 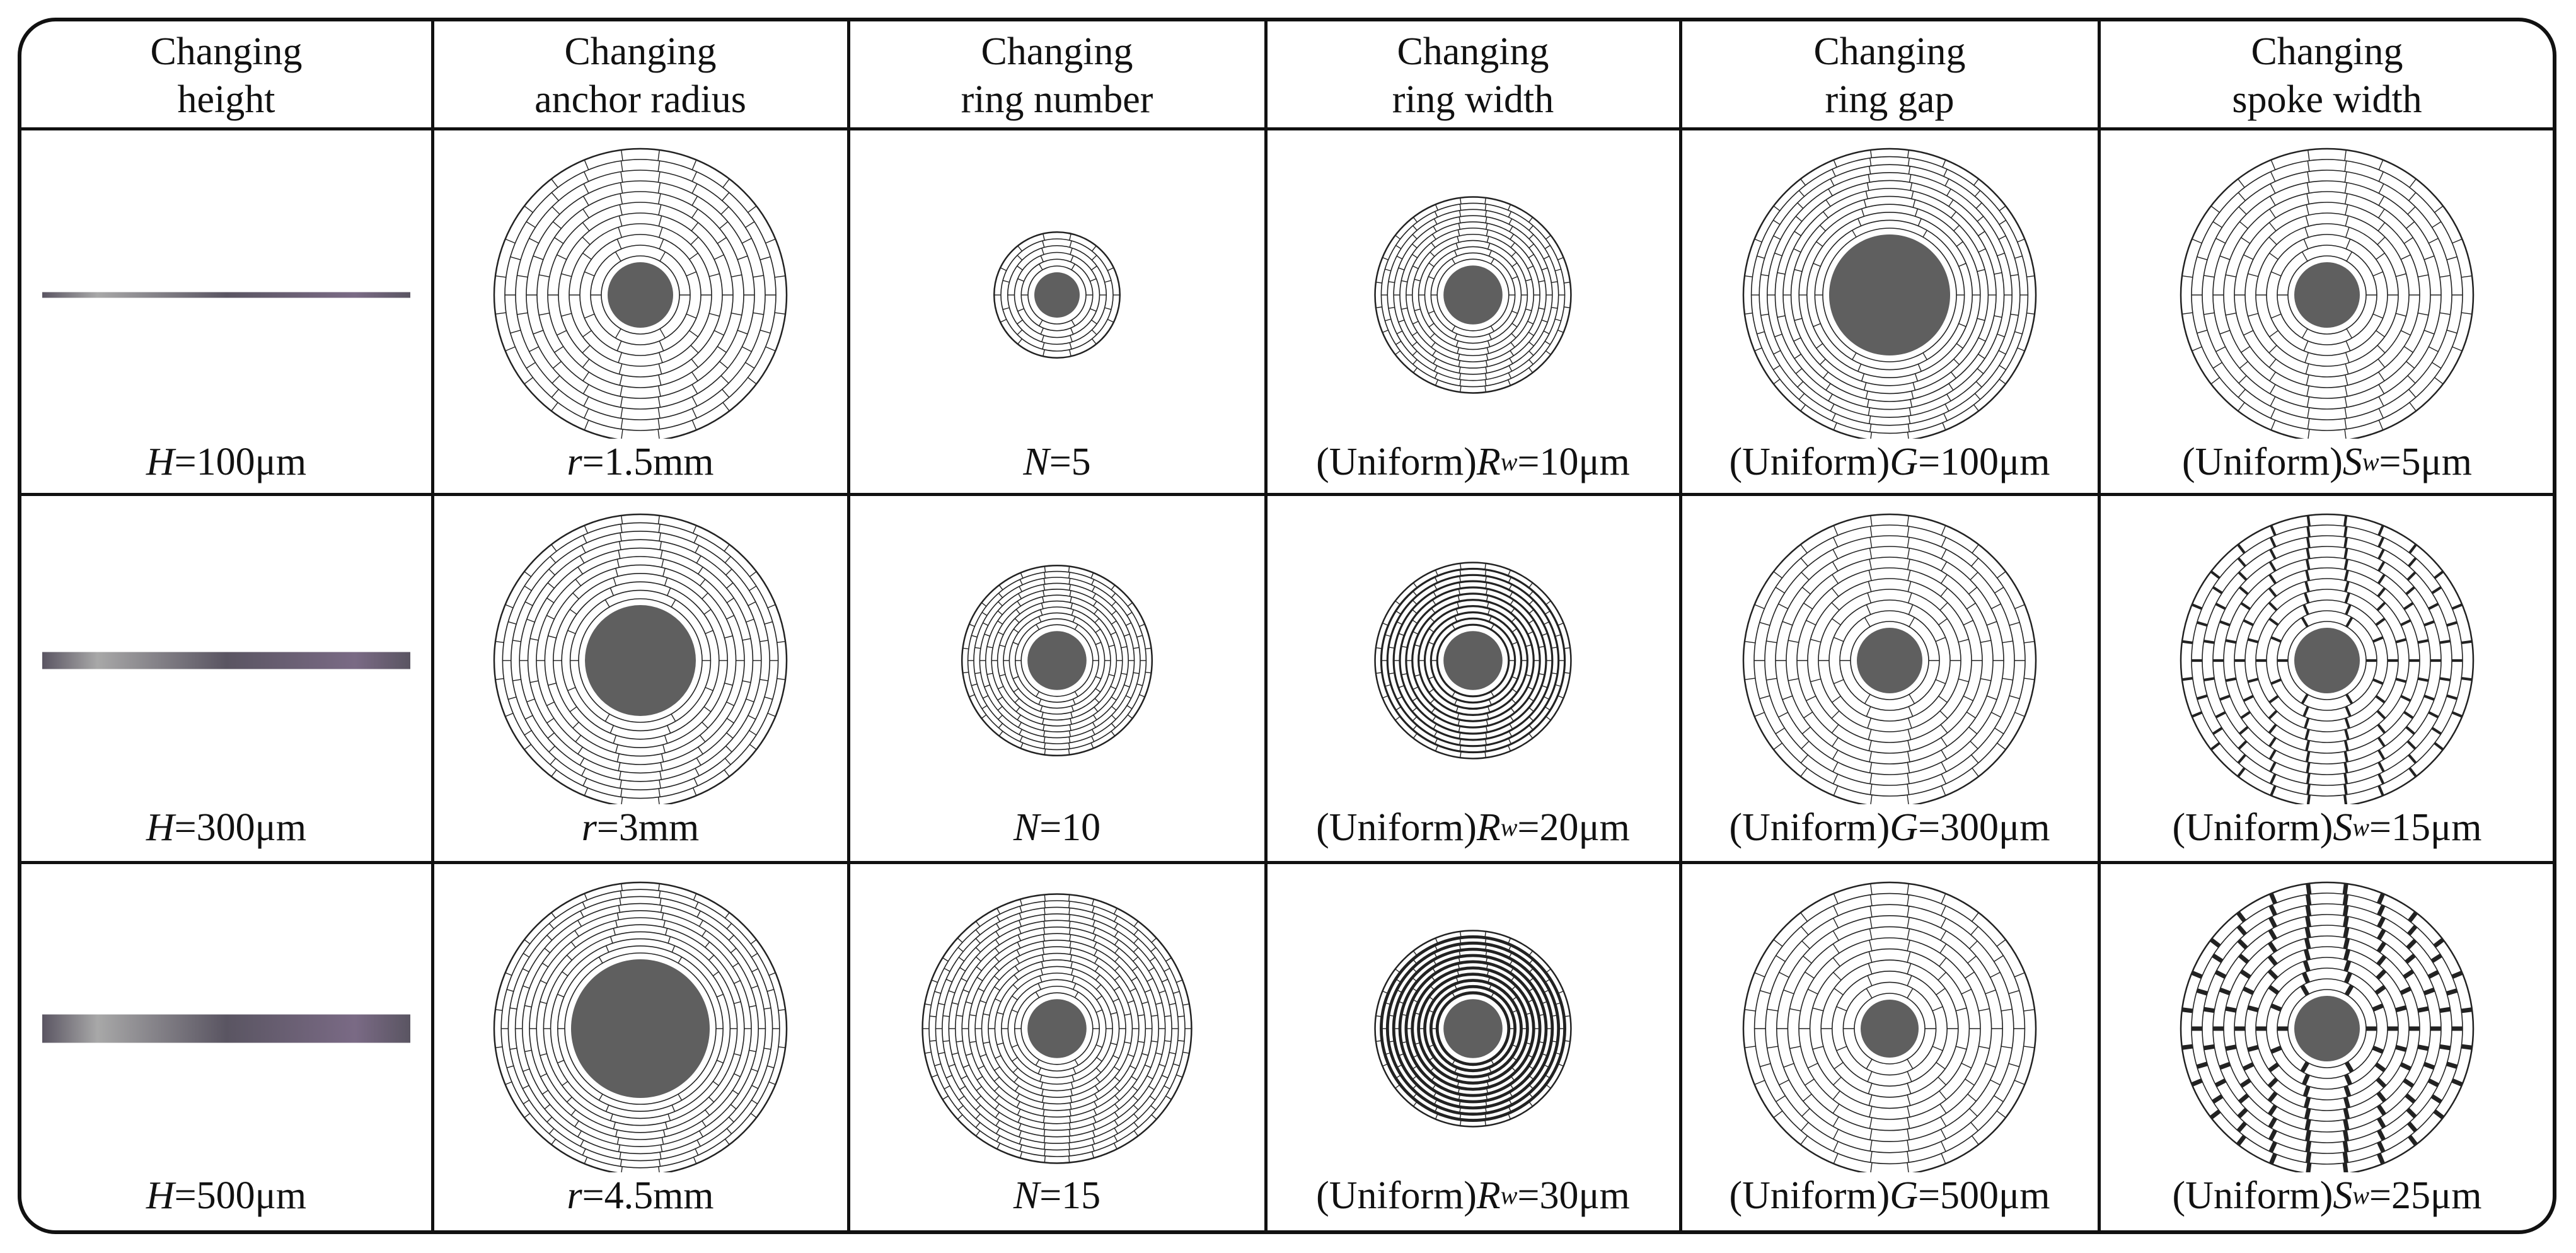 I want to click on parameter-label: N = 15, so click(x=1057, y=1196).